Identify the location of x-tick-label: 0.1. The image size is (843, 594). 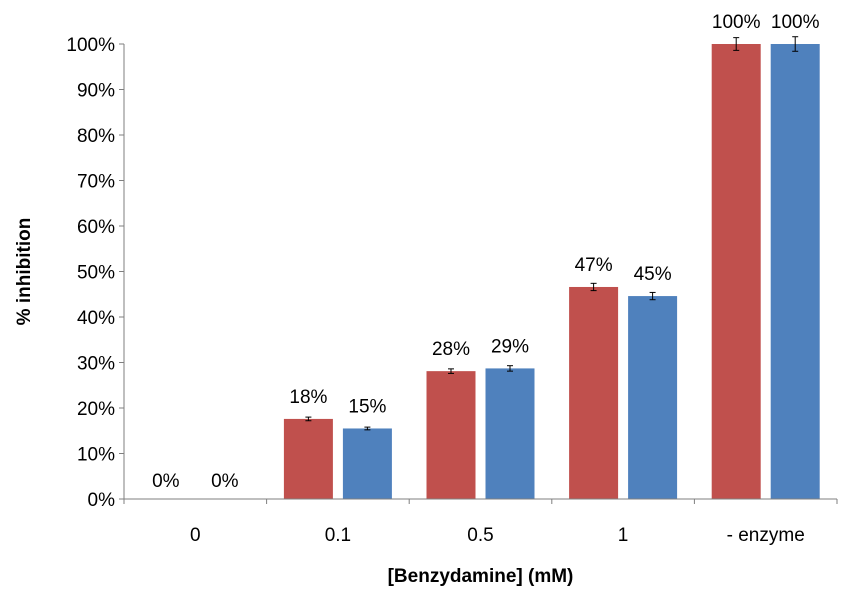
(338, 535).